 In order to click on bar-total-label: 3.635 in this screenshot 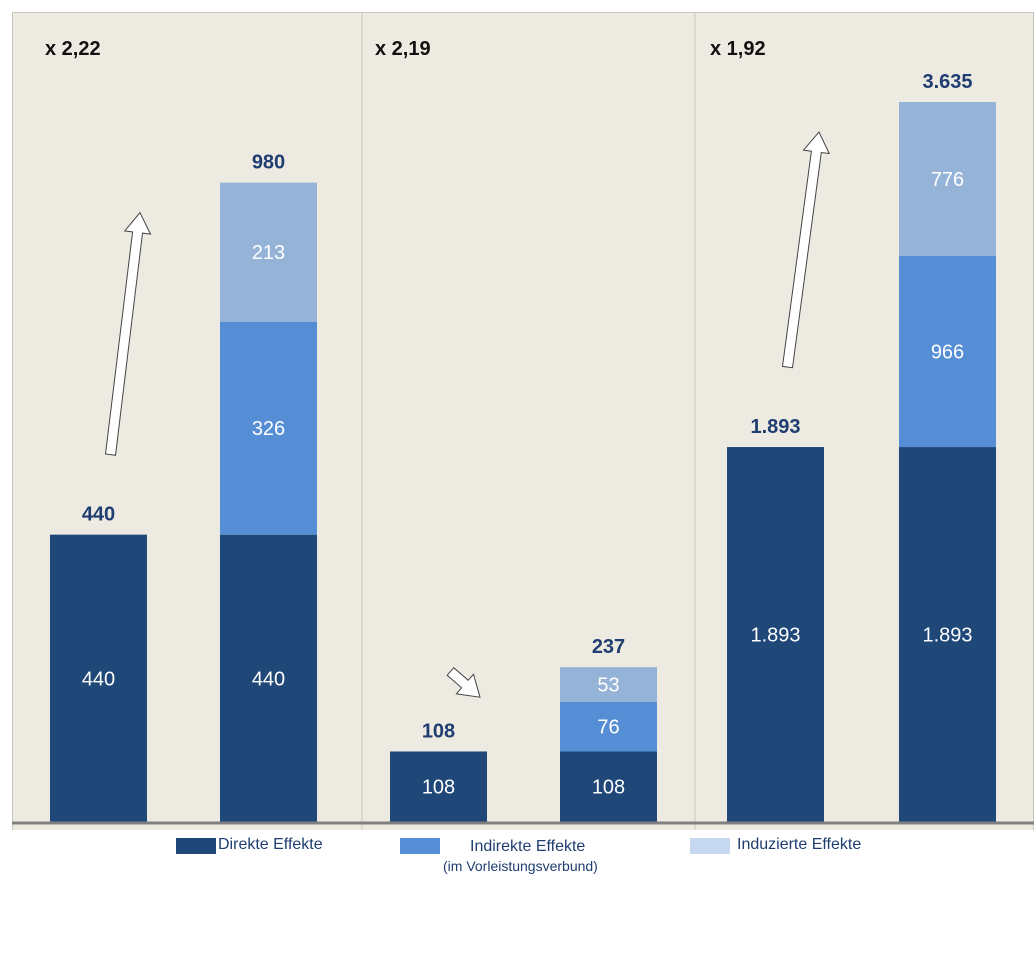, I will do `click(947, 82)`.